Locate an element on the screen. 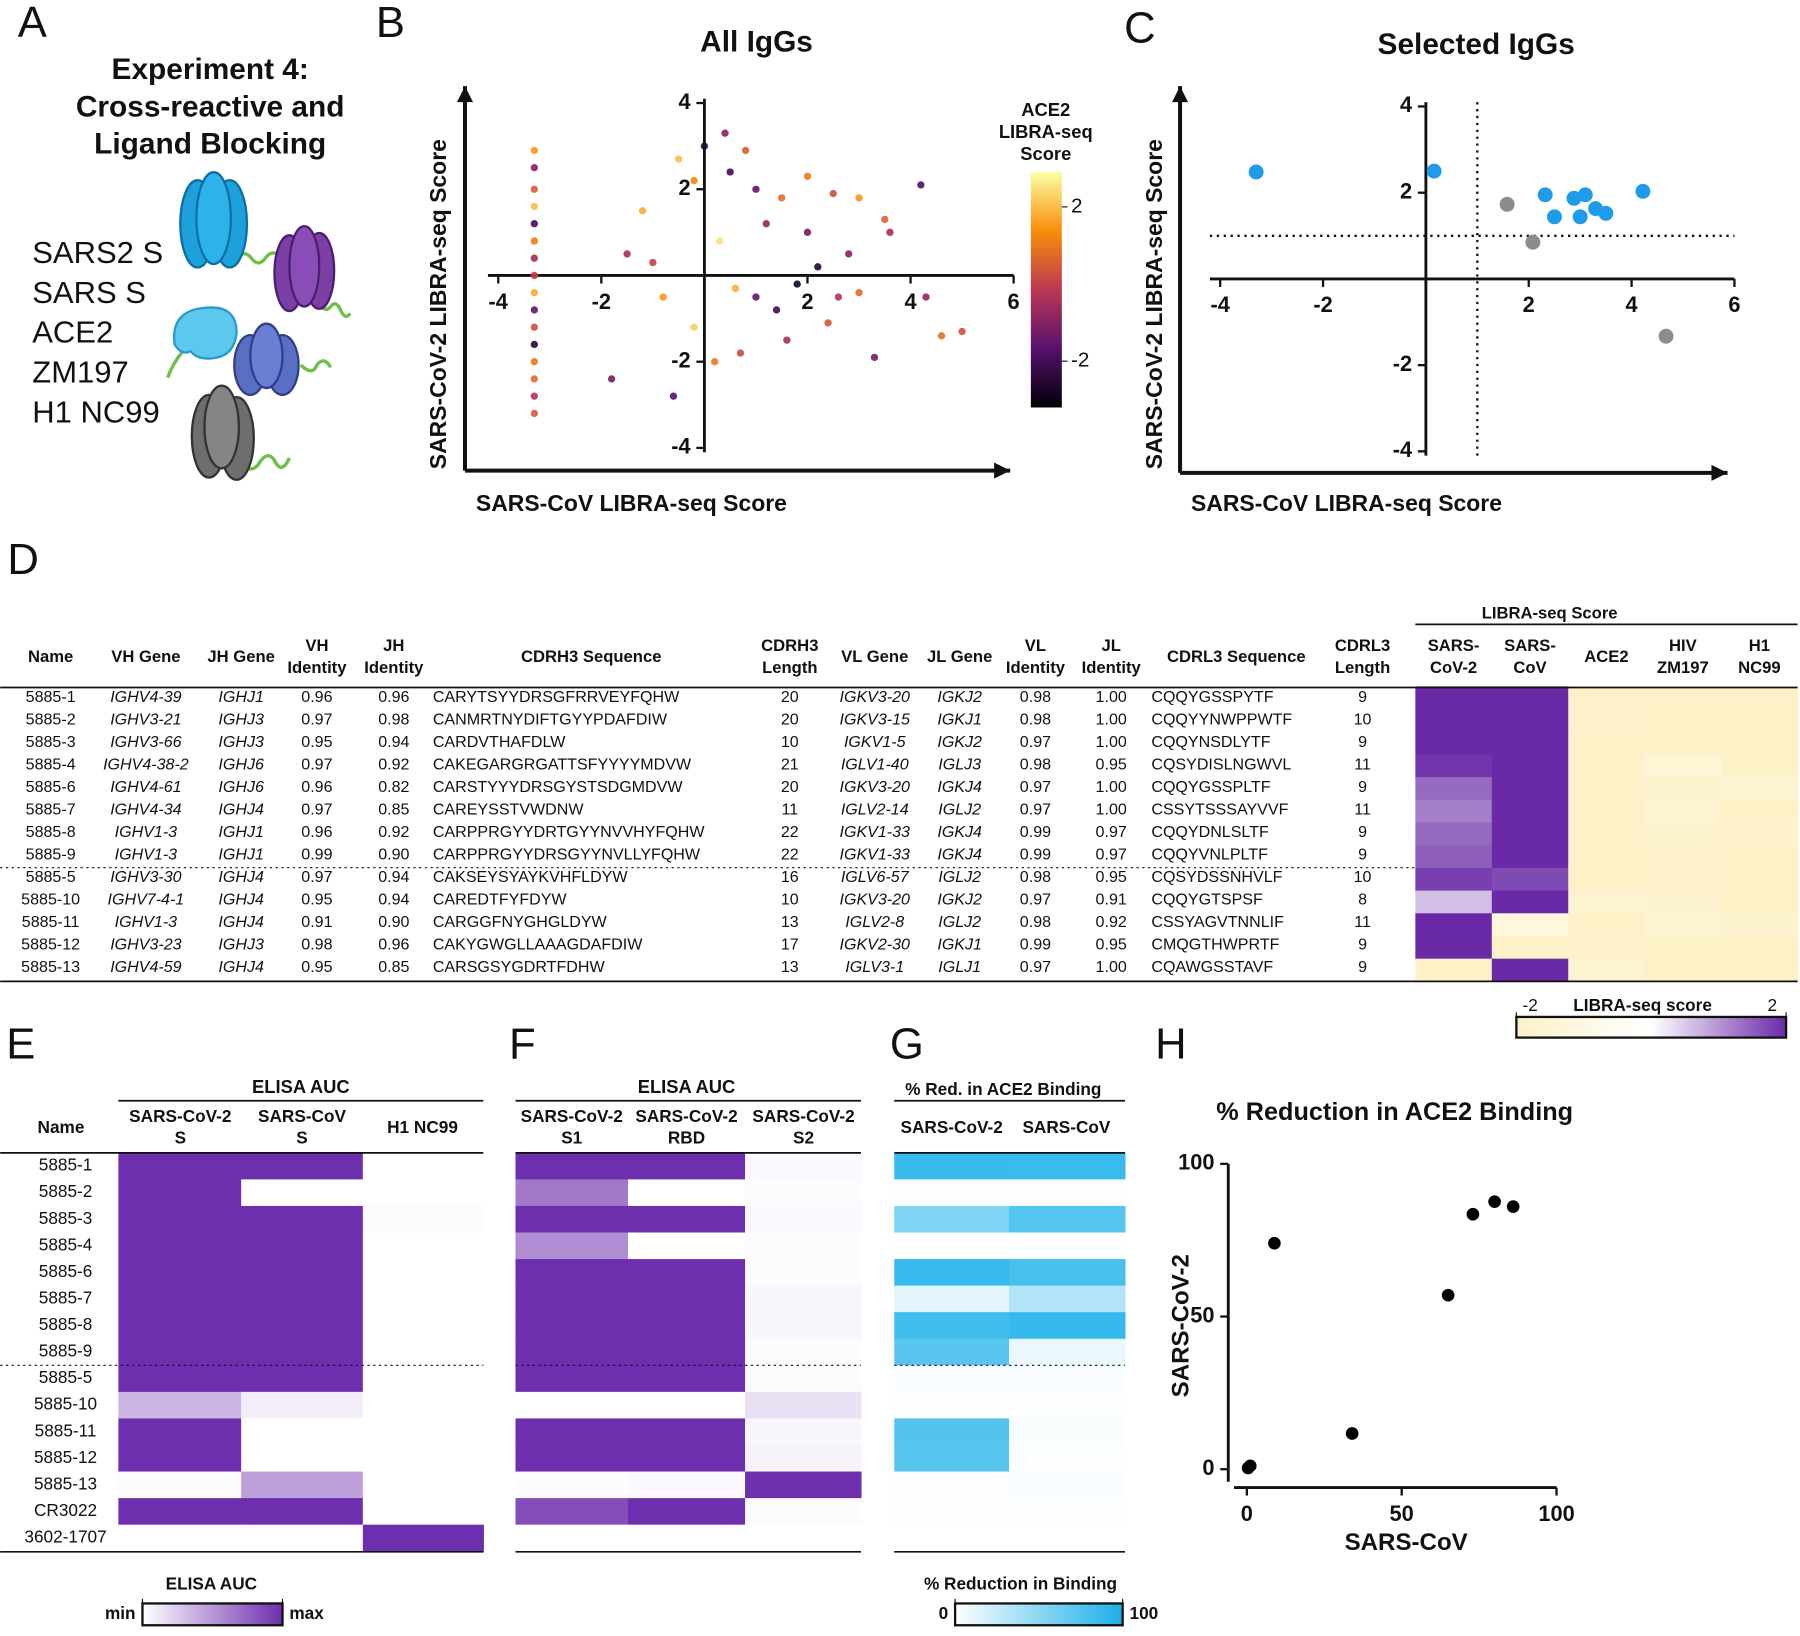 The width and height of the screenshot is (1800, 1636). antigen-label: ZM197 is located at coordinates (80, 371).